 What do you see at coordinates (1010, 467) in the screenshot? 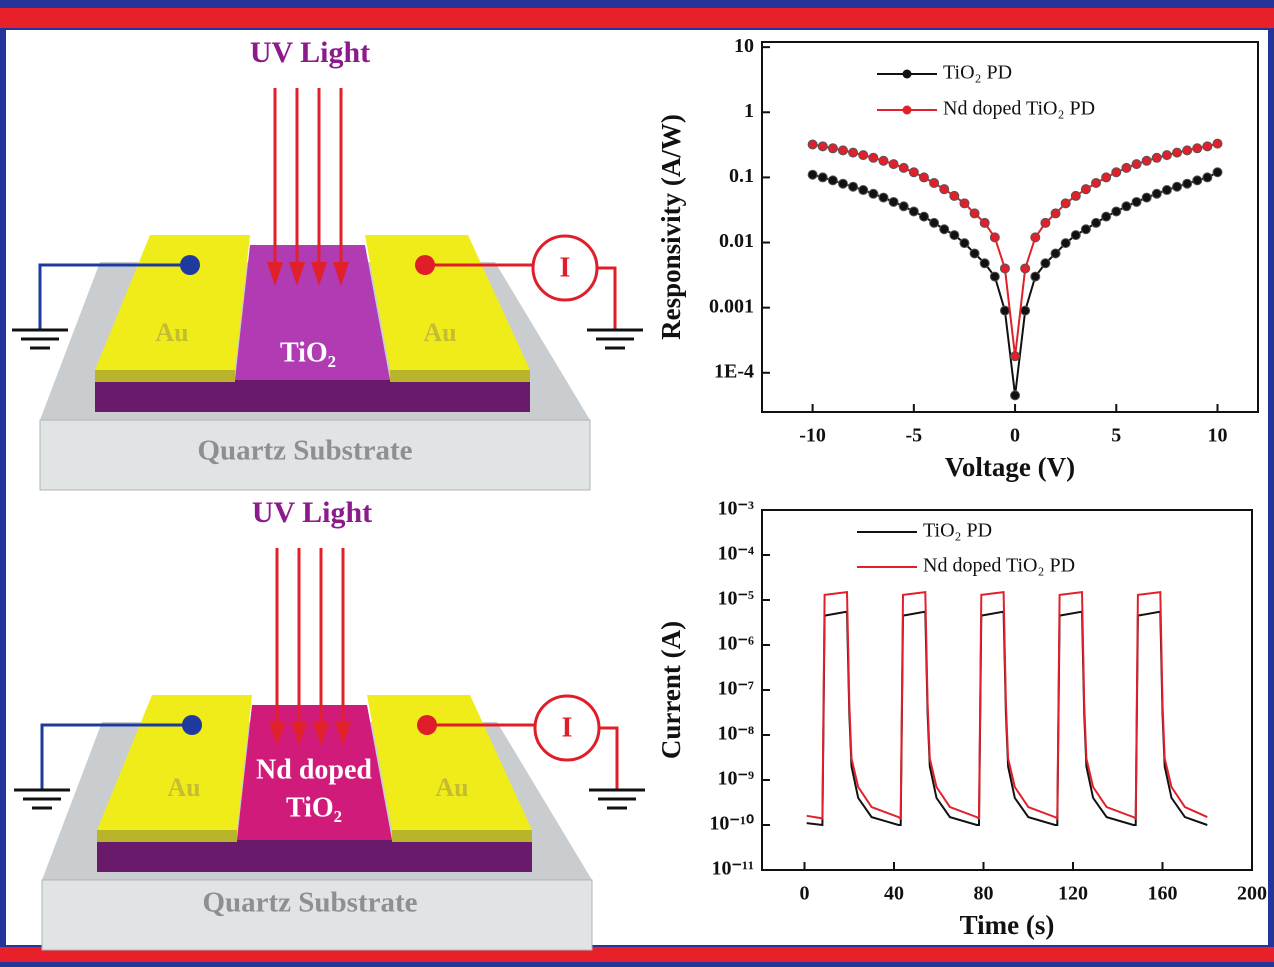
I see `x-axis-title: Voltage (V)` at bounding box center [1010, 467].